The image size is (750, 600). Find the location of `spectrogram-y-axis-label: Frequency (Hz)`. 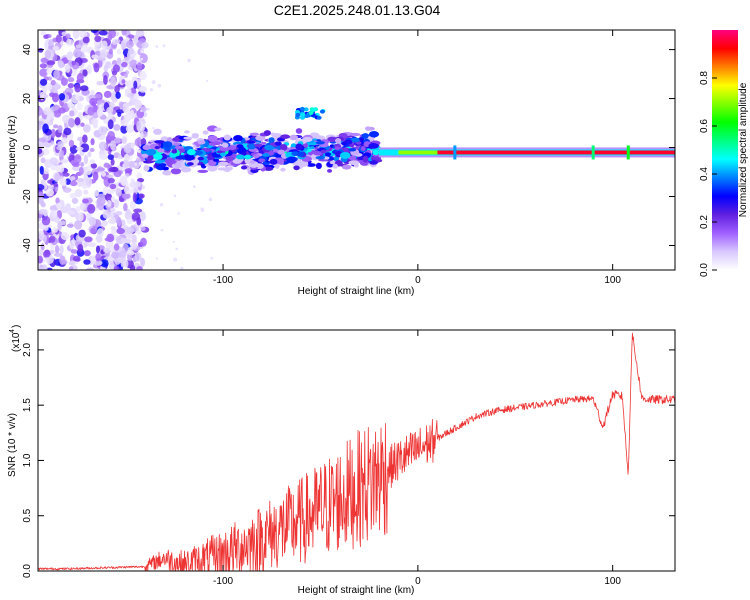

spectrogram-y-axis-label: Frequency (Hz) is located at coordinates (12, 150).